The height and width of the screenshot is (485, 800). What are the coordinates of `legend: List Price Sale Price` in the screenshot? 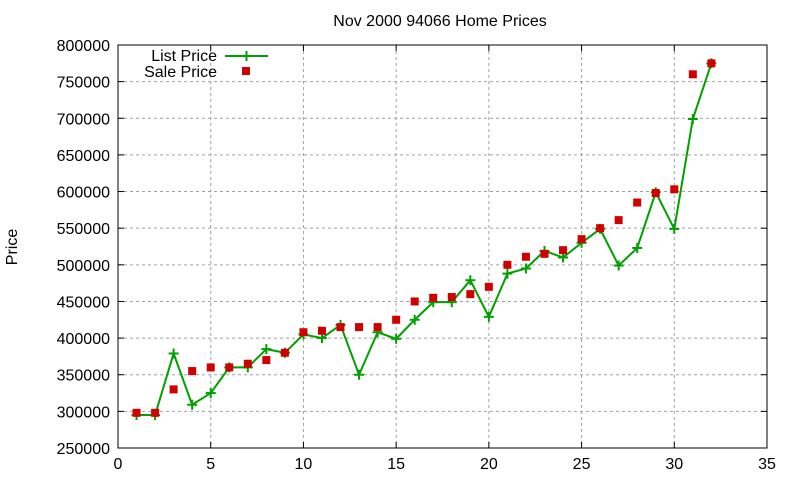 It's located at (206, 64).